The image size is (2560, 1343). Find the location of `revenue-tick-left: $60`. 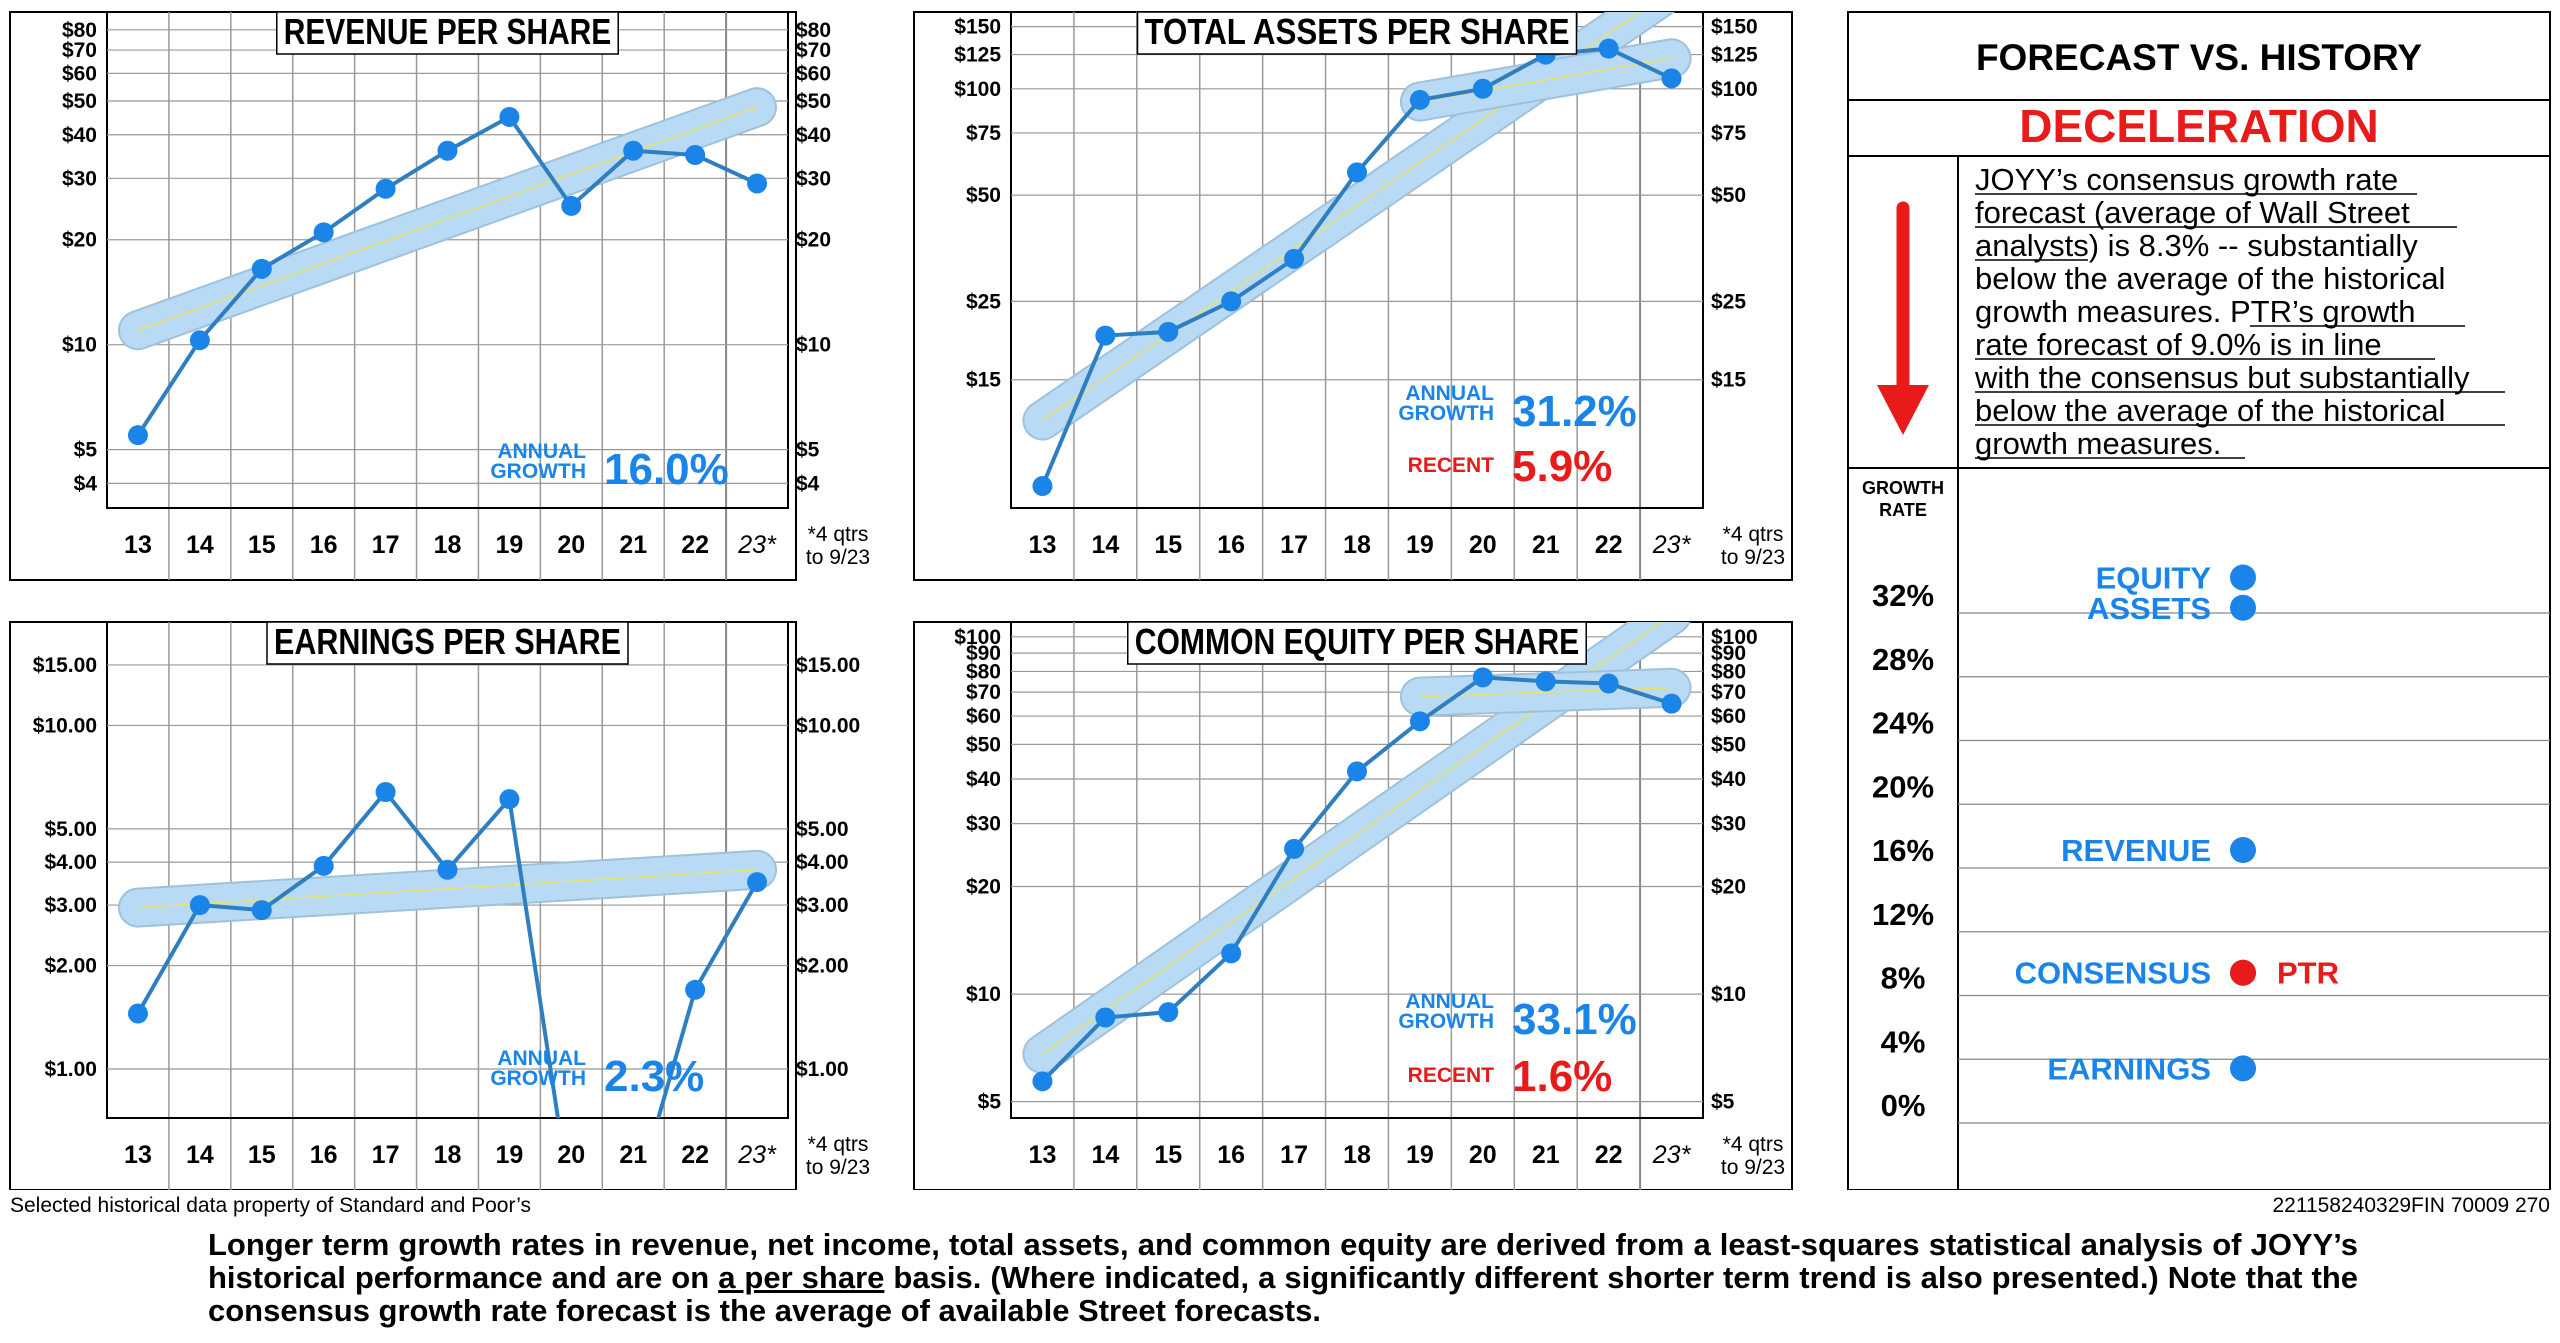

revenue-tick-left: $60 is located at coordinates (79, 73).